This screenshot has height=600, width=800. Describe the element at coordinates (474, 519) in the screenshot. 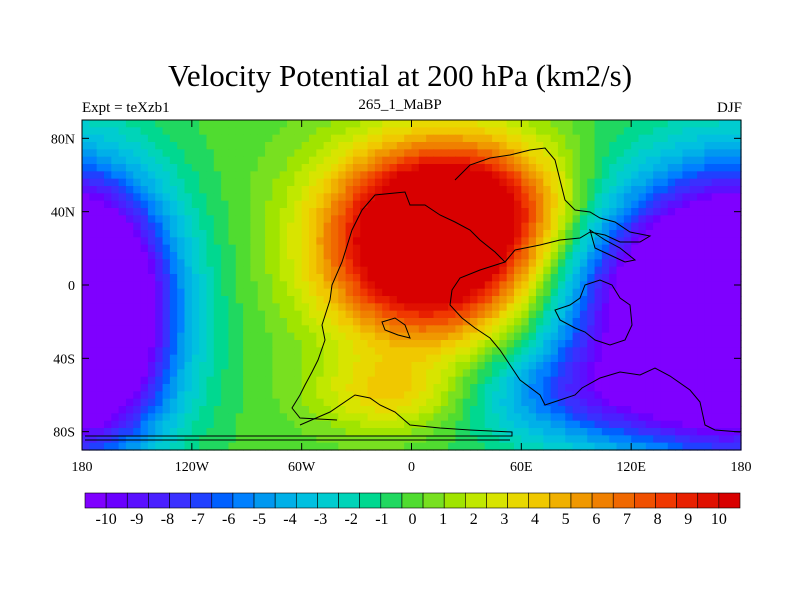

I see `colorbar-label: 2` at that location.